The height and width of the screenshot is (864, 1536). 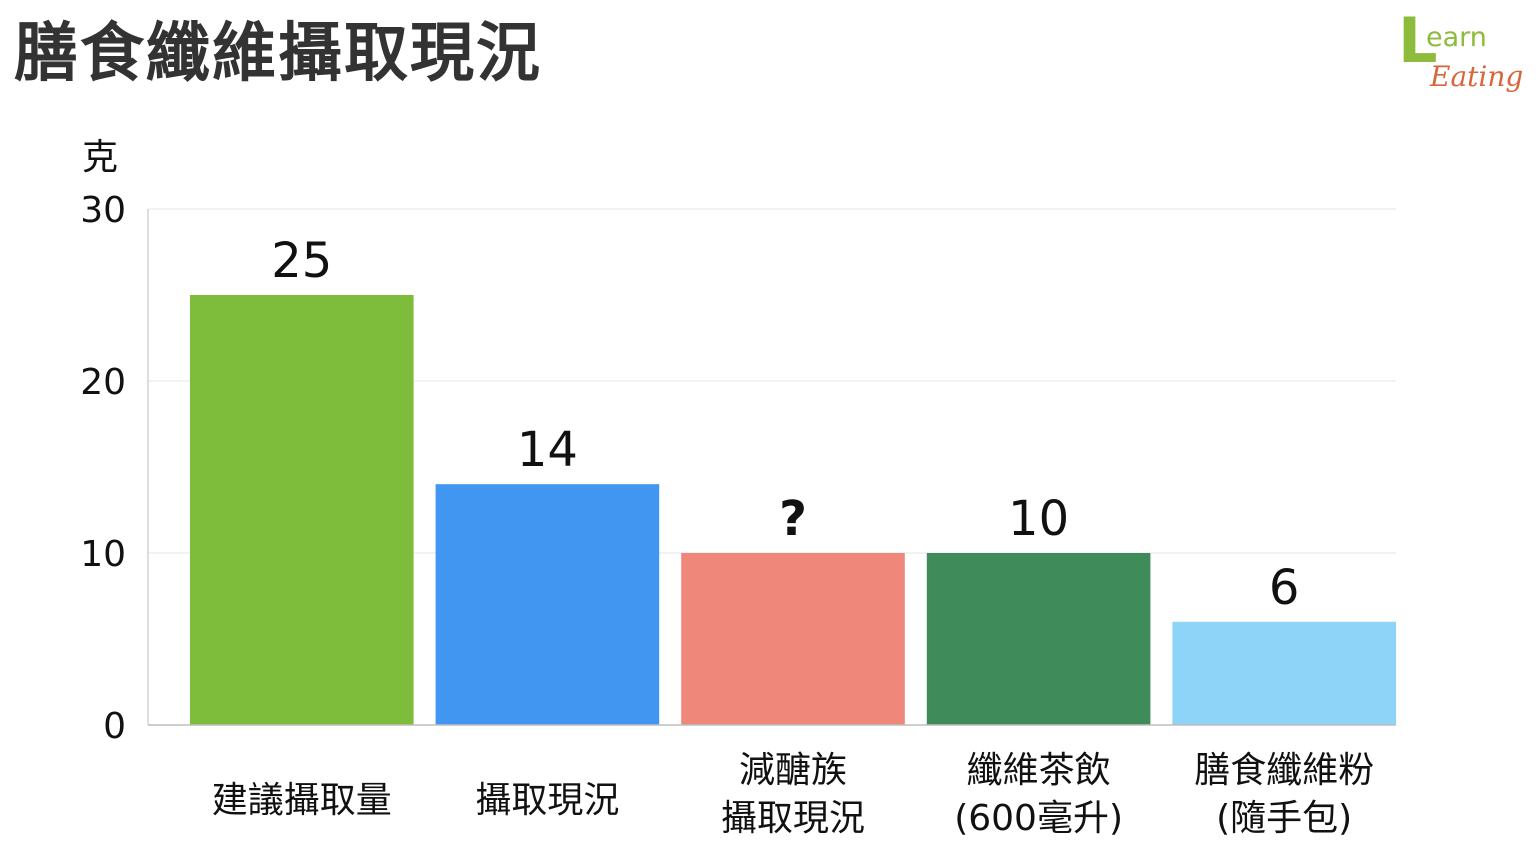 I want to click on learn-eating-logo: L earn Eating, so click(x=1462, y=52).